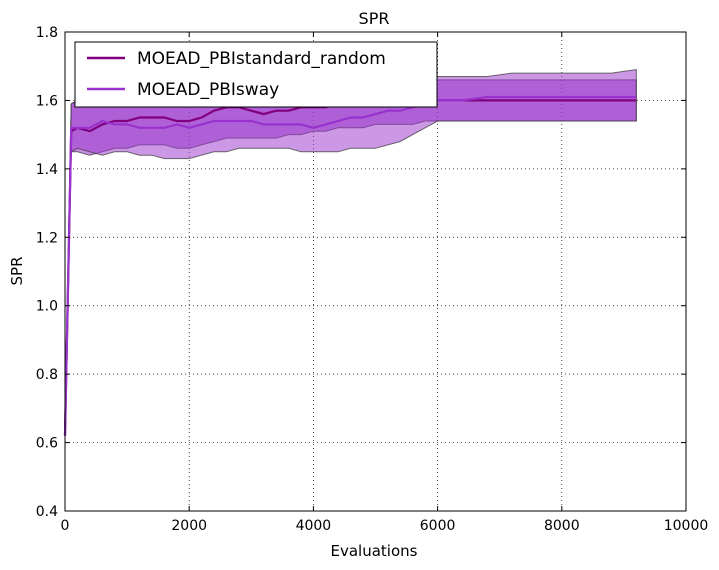 The image size is (719, 570). What do you see at coordinates (189, 526) in the screenshot?
I see `x-tick-label: 2000` at bounding box center [189, 526].